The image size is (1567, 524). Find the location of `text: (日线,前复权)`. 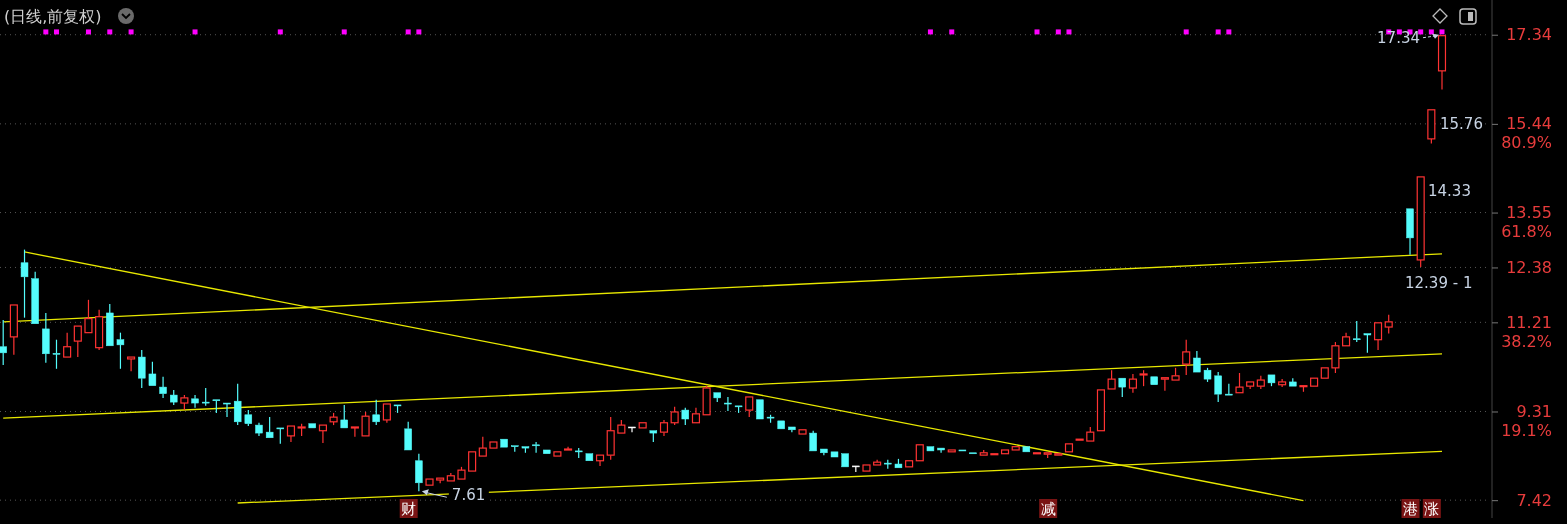

text: (日线,前复权) is located at coordinates (53, 16).